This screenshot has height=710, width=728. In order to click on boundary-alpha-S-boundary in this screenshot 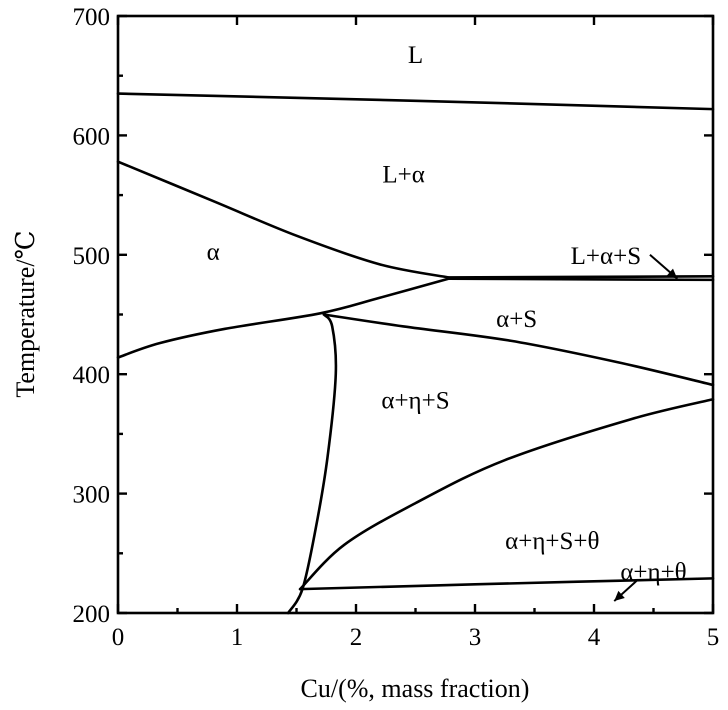, I will do `click(518, 350)`.